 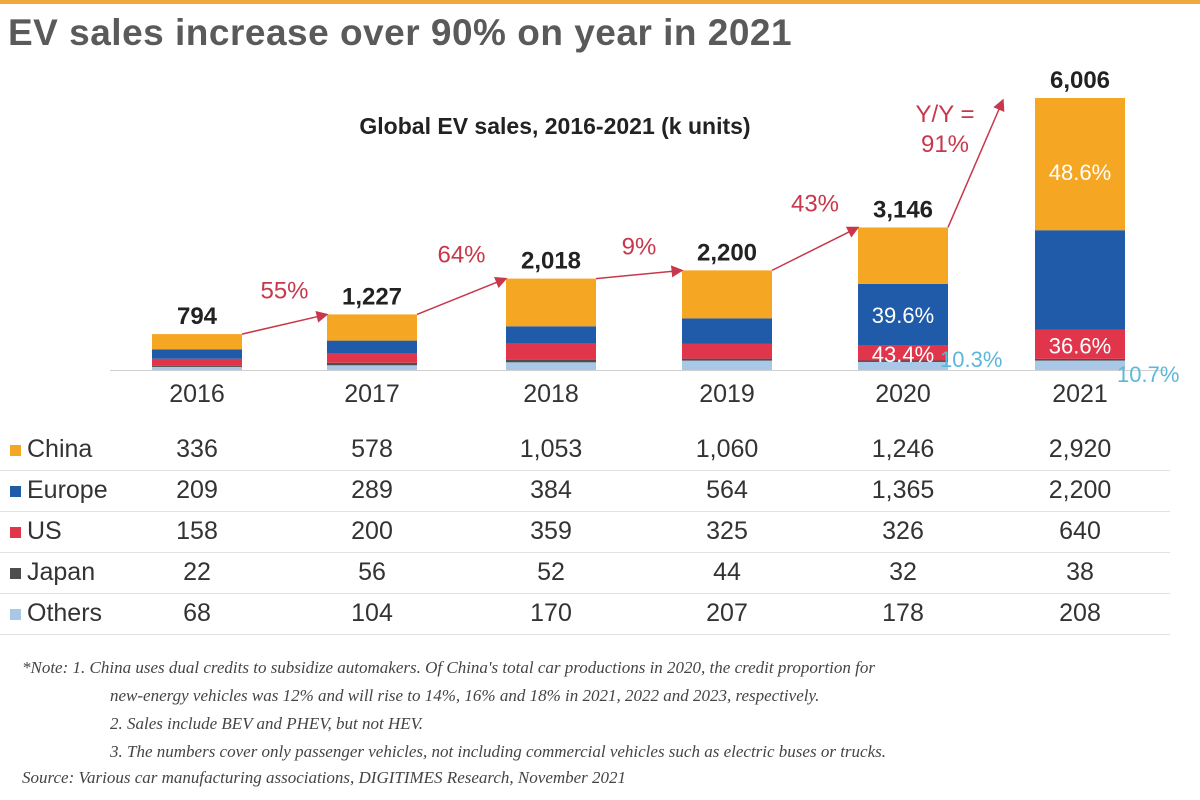 What do you see at coordinates (1148, 374) in the screenshot?
I see `share-label-others-2021: 10.7%` at bounding box center [1148, 374].